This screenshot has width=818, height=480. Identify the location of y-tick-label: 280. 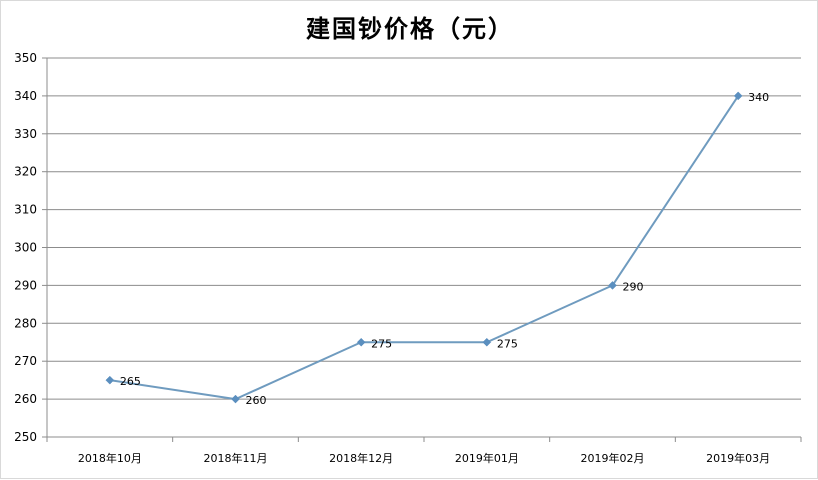
(25, 323).